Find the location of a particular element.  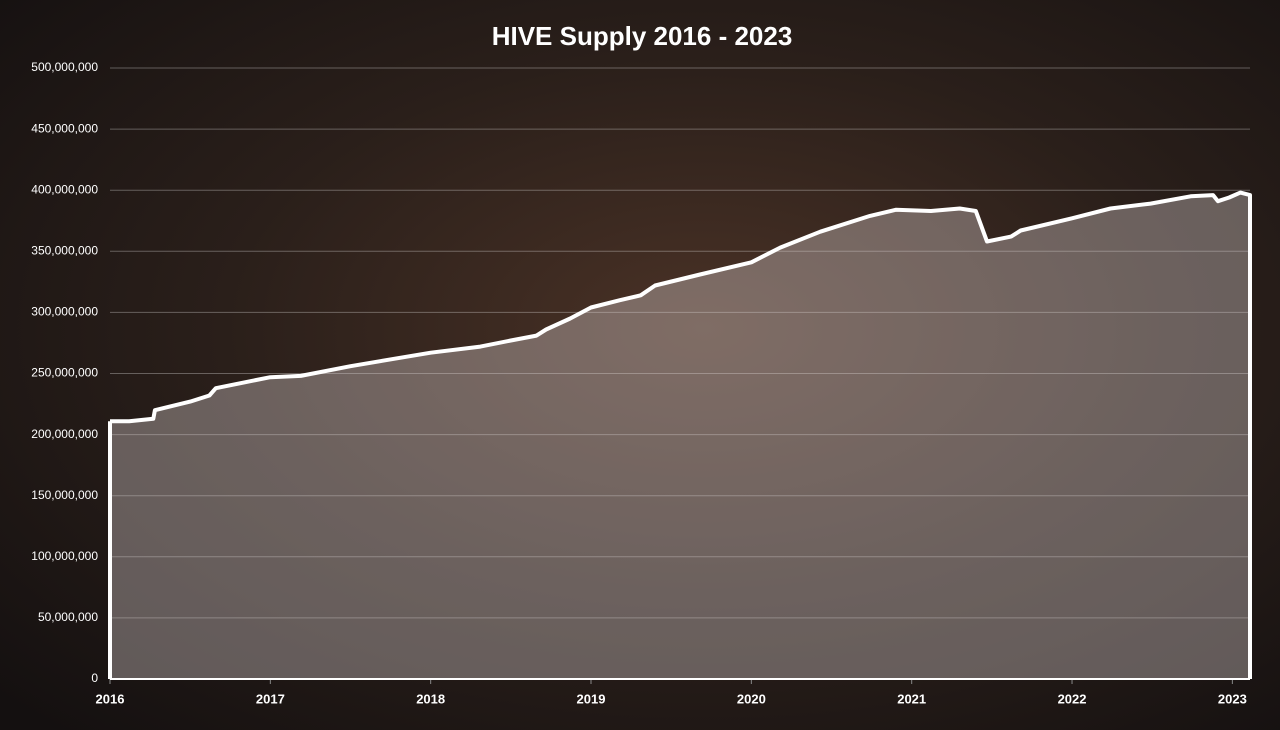

y-tick-label: 250,000,000 is located at coordinates (64, 373).